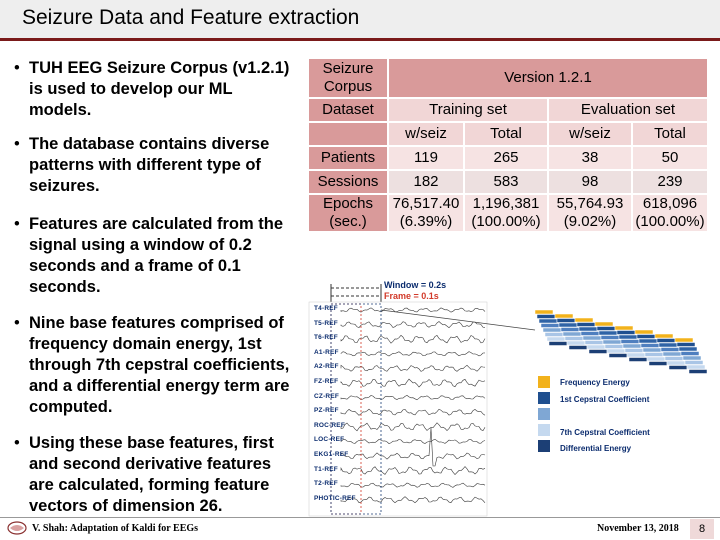 The image size is (720, 540). Describe the element at coordinates (596, 448) in the screenshot. I see `legend-diff: Differential Energy` at that location.